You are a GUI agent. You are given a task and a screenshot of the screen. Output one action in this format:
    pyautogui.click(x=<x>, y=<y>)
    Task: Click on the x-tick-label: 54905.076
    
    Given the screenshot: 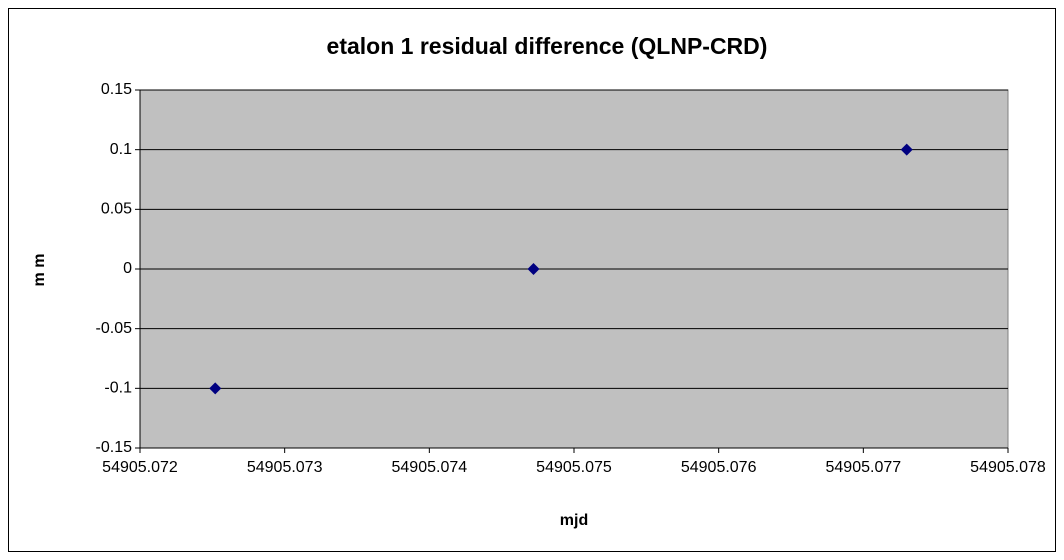 What is the action you would take?
    pyautogui.click(x=719, y=467)
    